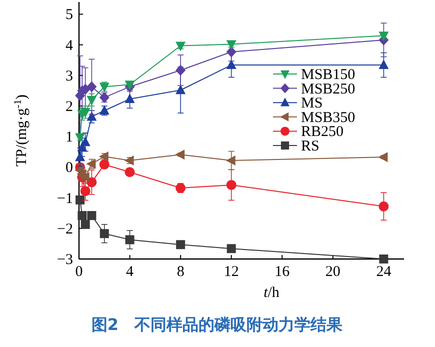 This screenshot has height=347, width=435. Describe the element at coordinates (65, 229) in the screenshot. I see `y-tick-label: −2` at that location.